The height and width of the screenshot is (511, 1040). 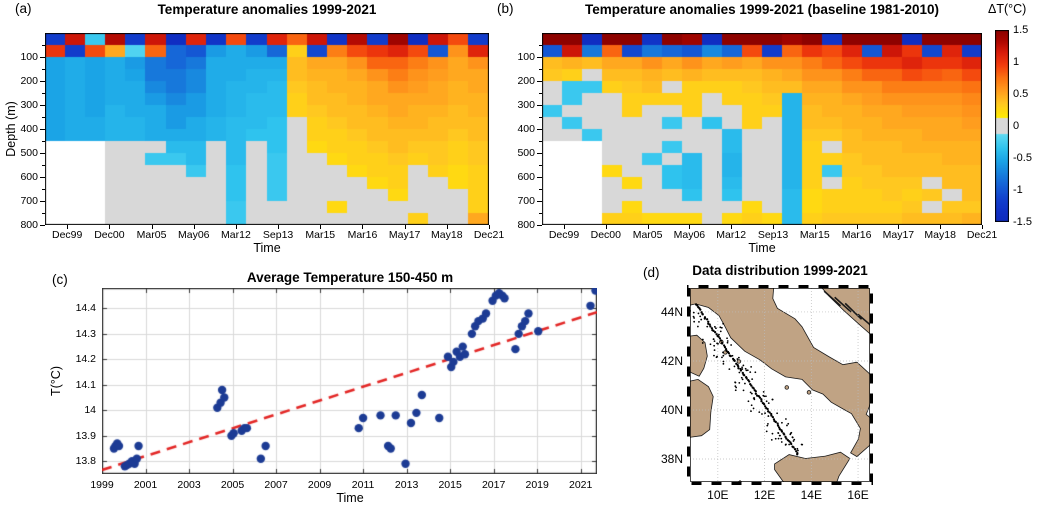 I want to click on map-island, so click(x=786, y=387).